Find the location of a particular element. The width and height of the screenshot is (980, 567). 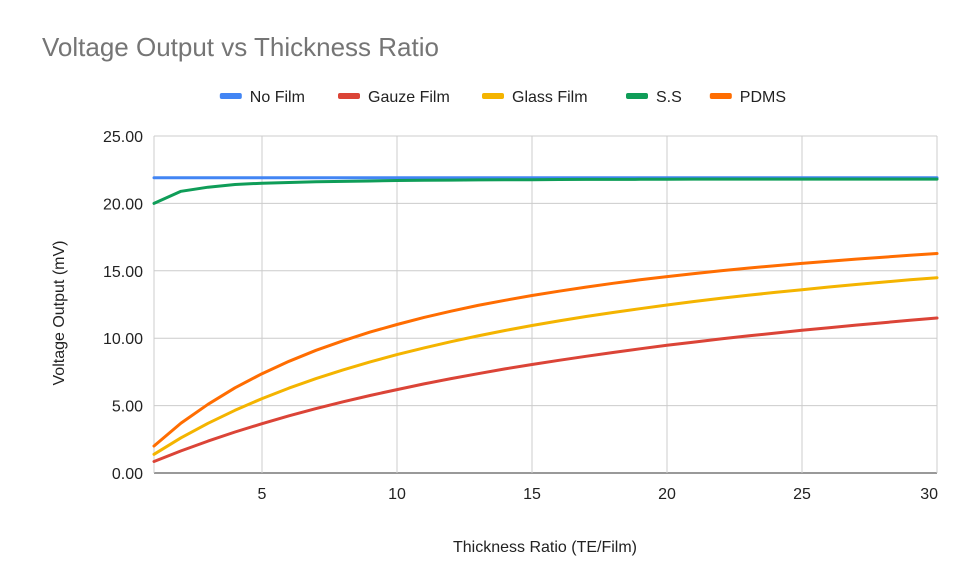

x-axis-ticks: 5 10 15 20 25 30 is located at coordinates (598, 494).